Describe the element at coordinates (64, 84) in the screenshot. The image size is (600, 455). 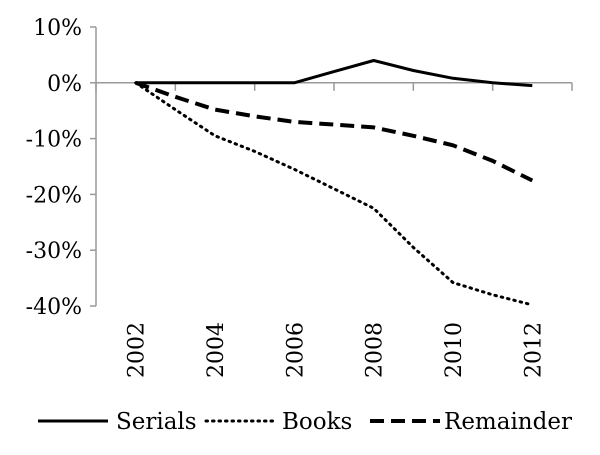
I see `y-tick-label: 0%` at that location.